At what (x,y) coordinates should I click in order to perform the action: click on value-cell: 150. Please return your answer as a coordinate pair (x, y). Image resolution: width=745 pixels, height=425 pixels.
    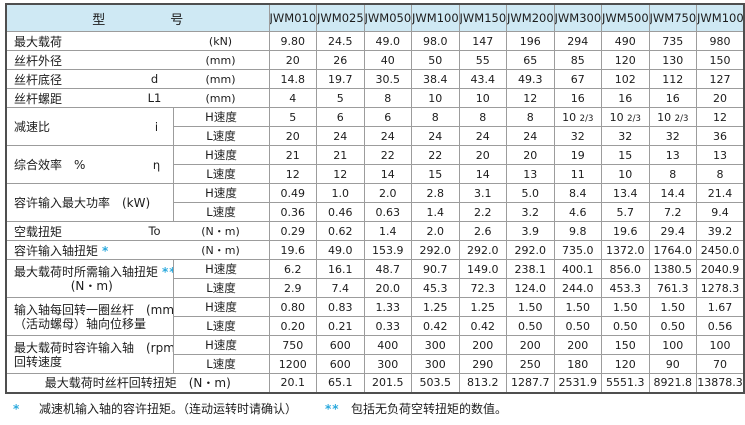
    Looking at the image, I should click on (625, 345).